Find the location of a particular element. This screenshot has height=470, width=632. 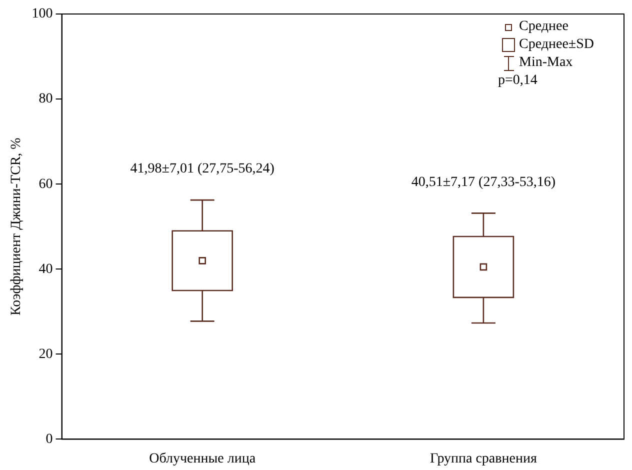

y-tick-label: 80 is located at coordinates (45, 99).